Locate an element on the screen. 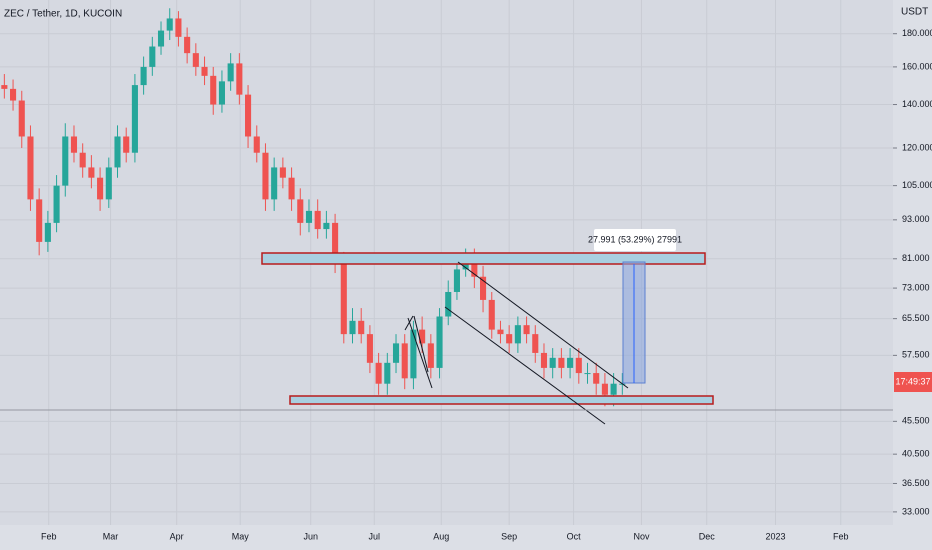  x-tick-label: Aug is located at coordinates (441, 536).